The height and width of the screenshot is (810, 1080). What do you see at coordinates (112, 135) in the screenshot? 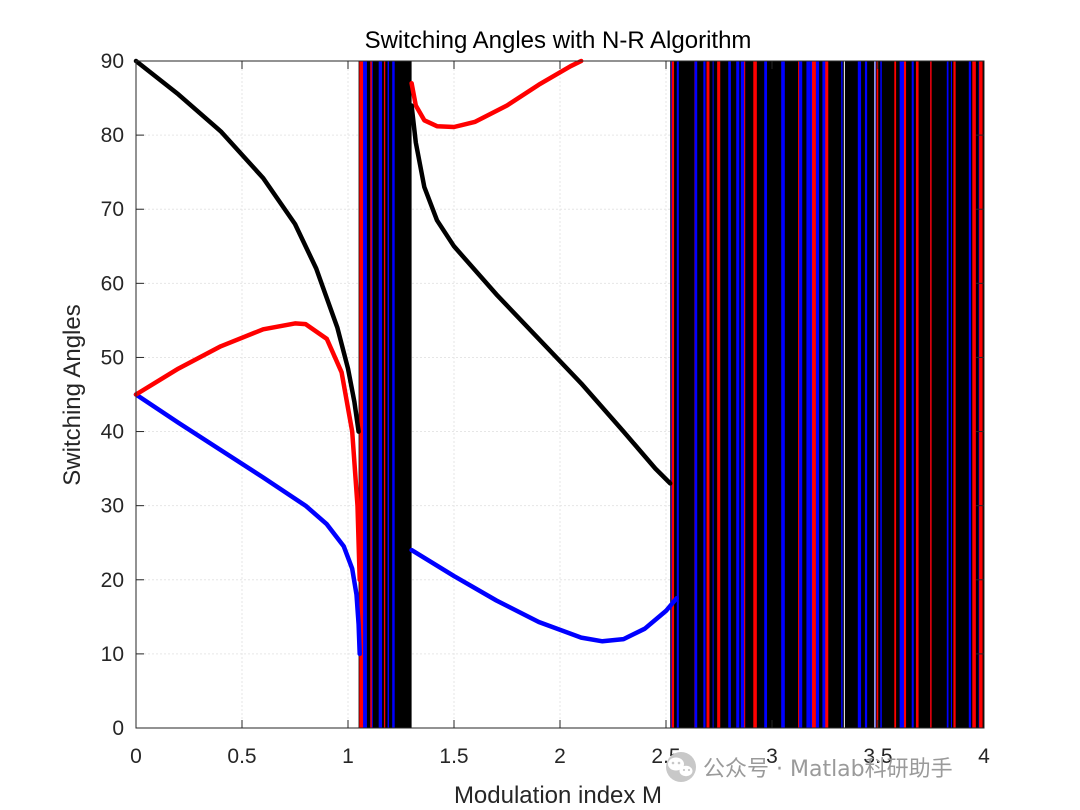
I see `y-tick-label: 80` at bounding box center [112, 135].